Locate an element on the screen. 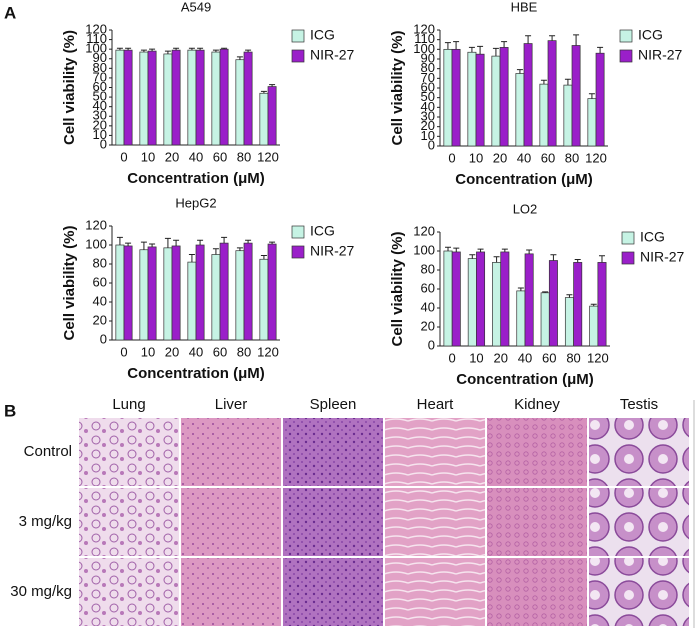  x-tick-label: 80 is located at coordinates (244, 156).